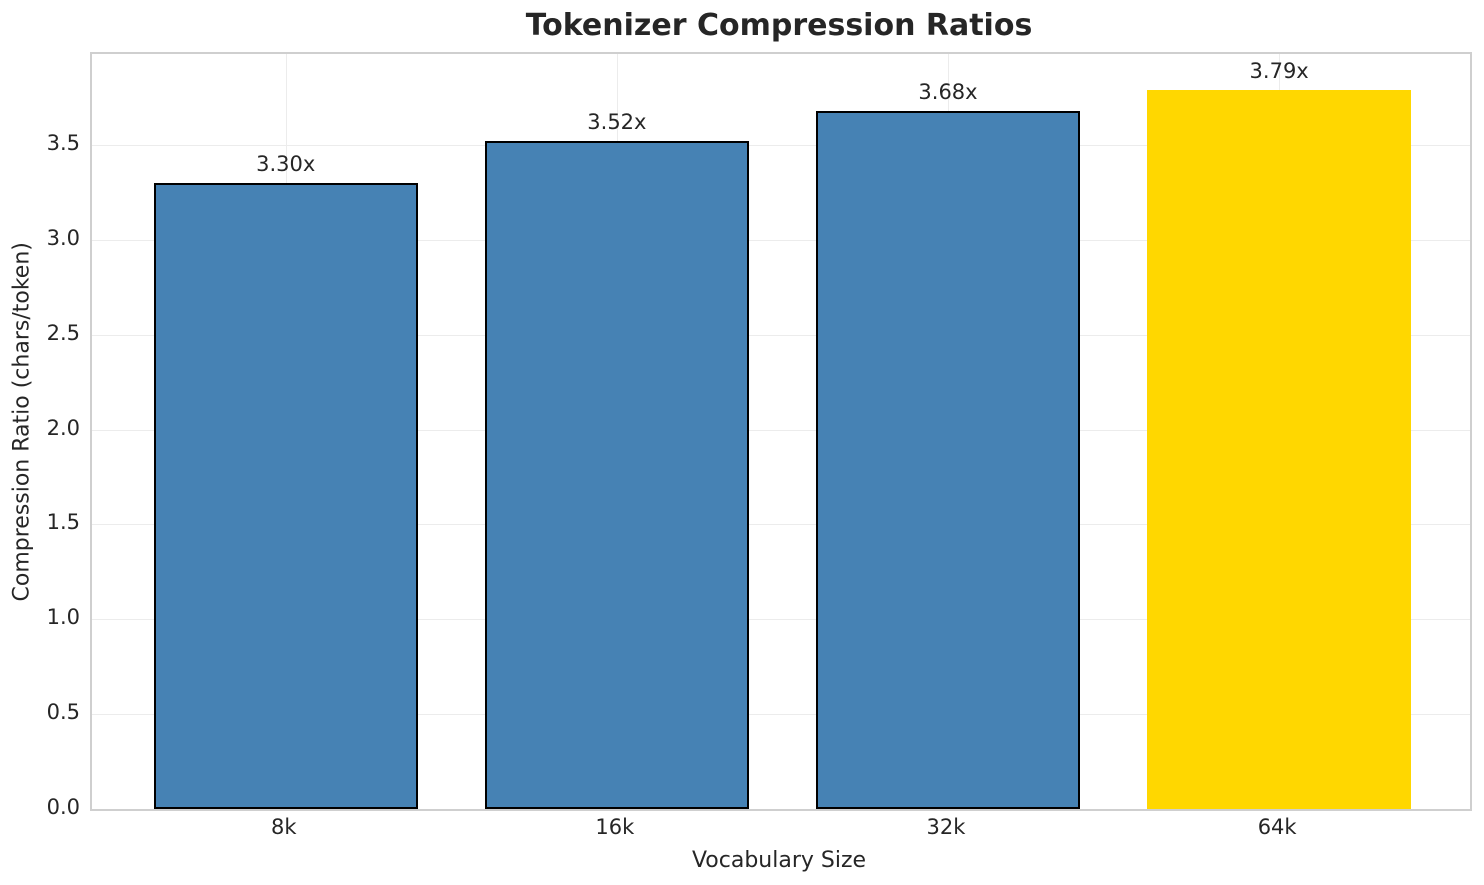 The height and width of the screenshot is (885, 1484). What do you see at coordinates (779, 25) in the screenshot?
I see `chart-title: Tokenizer Compression Ratios` at bounding box center [779, 25].